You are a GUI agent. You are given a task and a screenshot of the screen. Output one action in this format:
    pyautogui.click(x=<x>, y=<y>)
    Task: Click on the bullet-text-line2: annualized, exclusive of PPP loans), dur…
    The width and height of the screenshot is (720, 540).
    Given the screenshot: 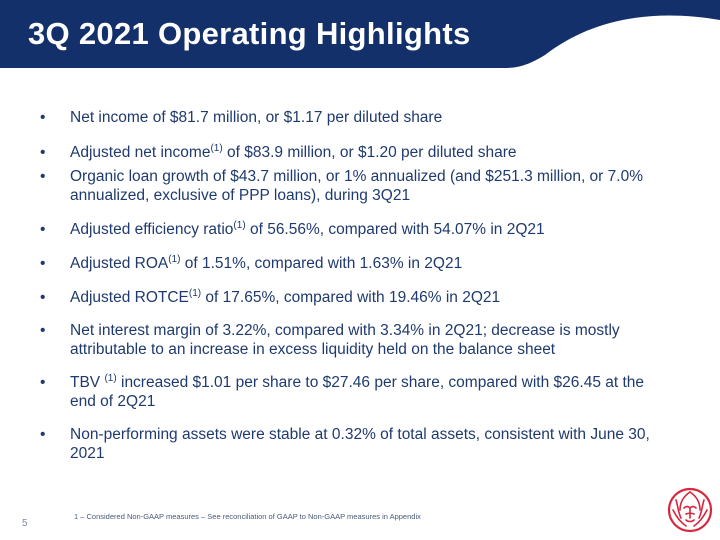 What is the action you would take?
    pyautogui.click(x=240, y=195)
    